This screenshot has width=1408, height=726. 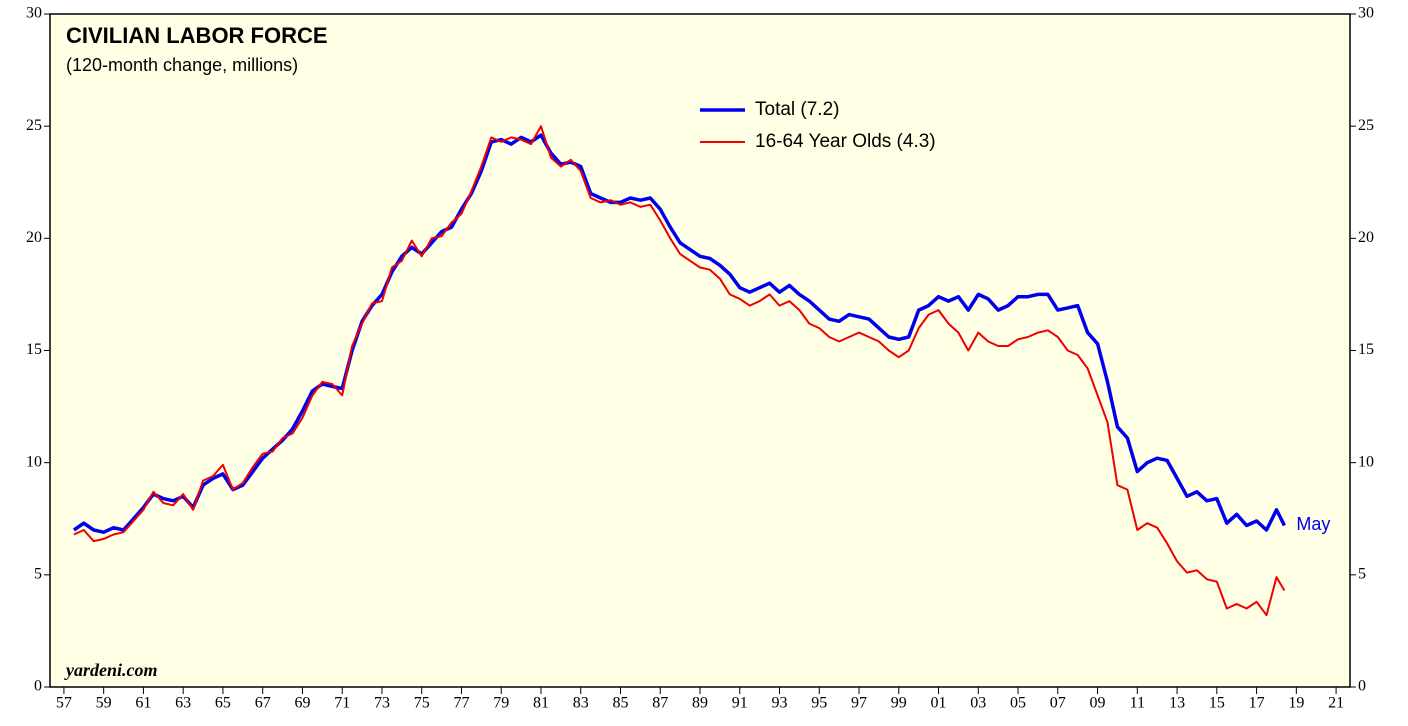 I want to click on y-tick-label: 30, so click(x=34, y=13).